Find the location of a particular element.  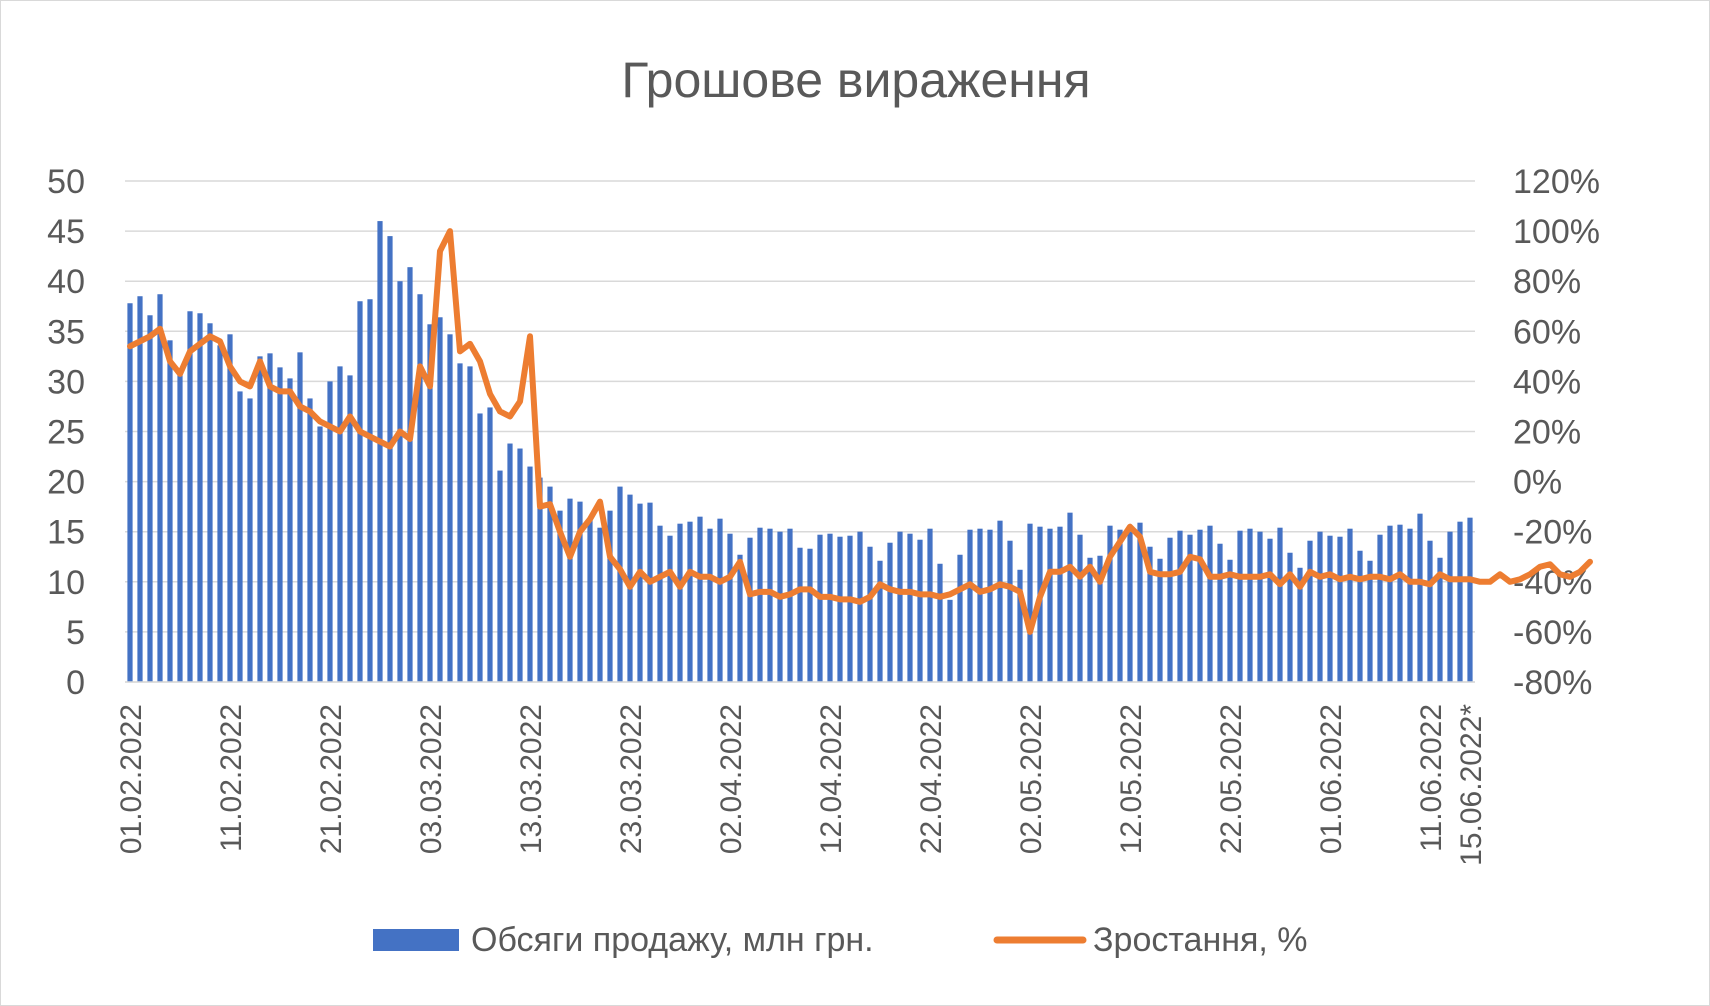

y-right-tick-label: -20% is located at coordinates (1552, 533).